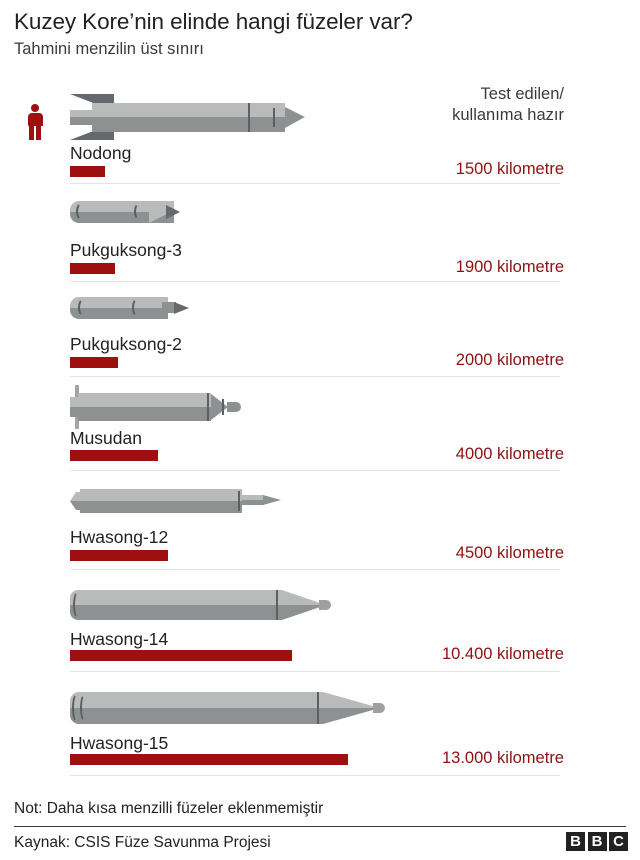 This screenshot has width=640, height=860. I want to click on missile-label: Hwasong-14, so click(119, 639).